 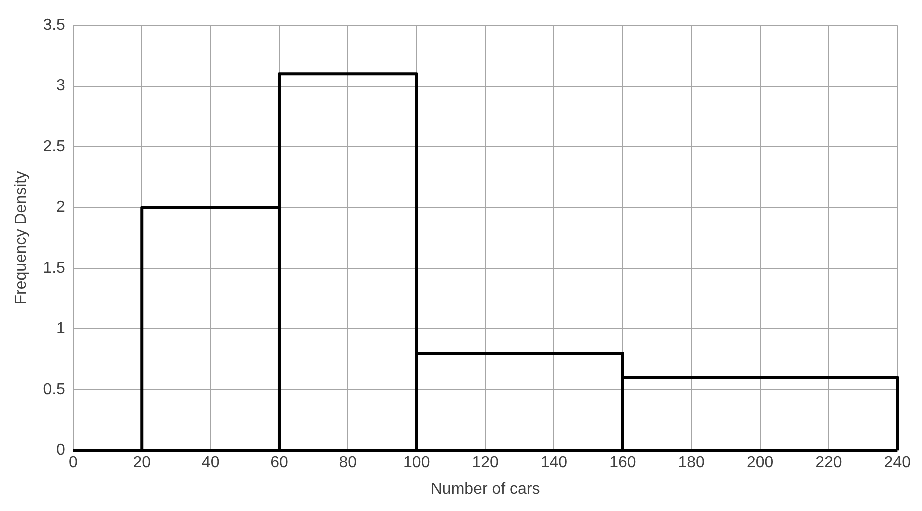 I want to click on y-tick-label: 3.5, so click(x=54, y=25).